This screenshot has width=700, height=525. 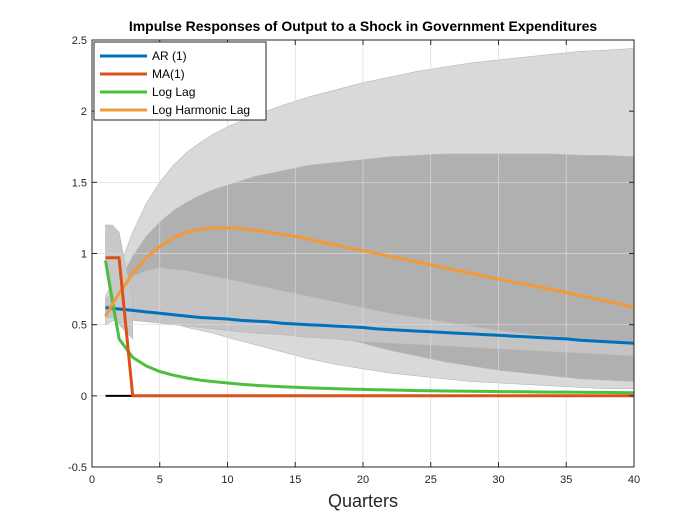 What do you see at coordinates (160, 480) in the screenshot?
I see `x-tick-label: 5` at bounding box center [160, 480].